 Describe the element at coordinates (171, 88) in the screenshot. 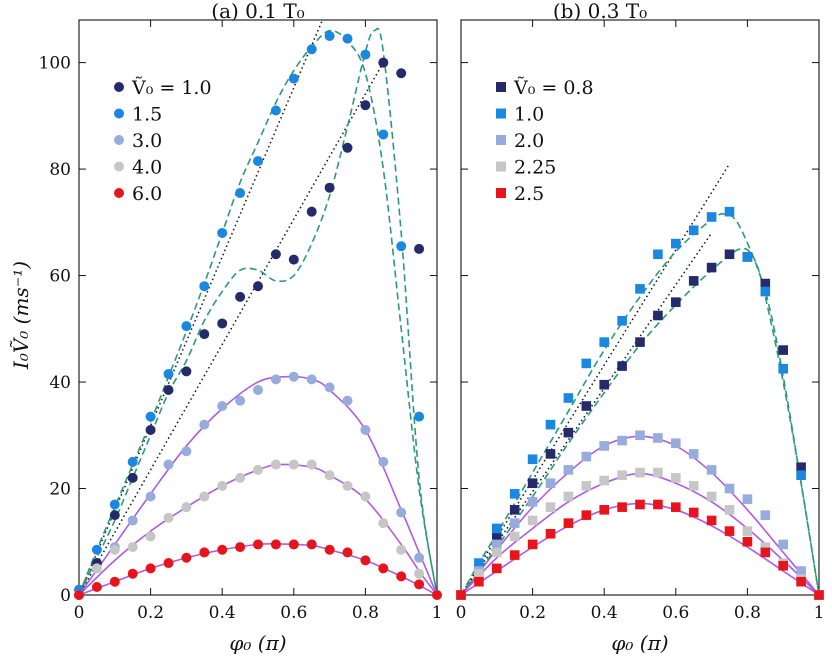

I see `legend-label: Ṽ₀ = 1.0` at that location.